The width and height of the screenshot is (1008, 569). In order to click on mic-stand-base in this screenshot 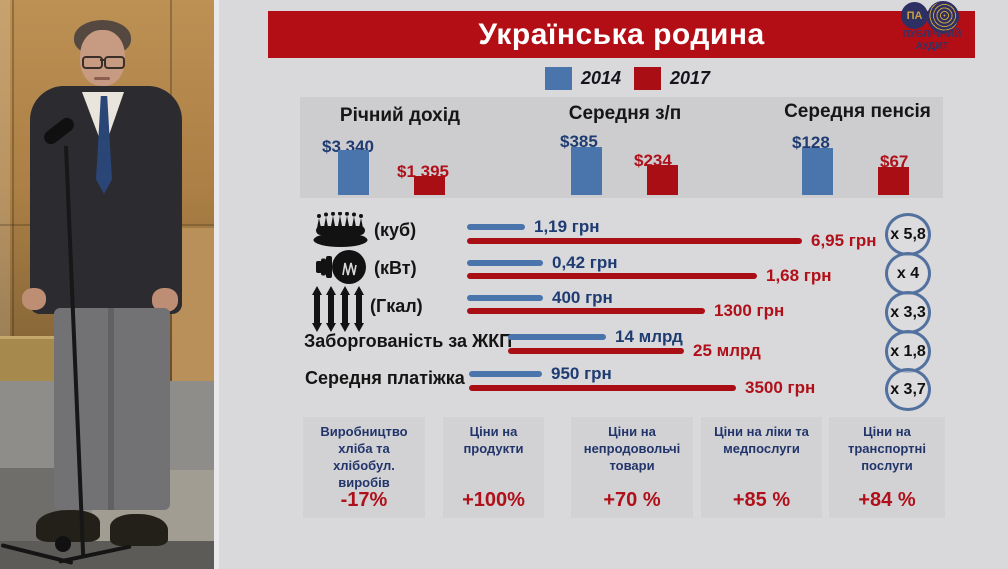, I will do `click(63, 544)`.